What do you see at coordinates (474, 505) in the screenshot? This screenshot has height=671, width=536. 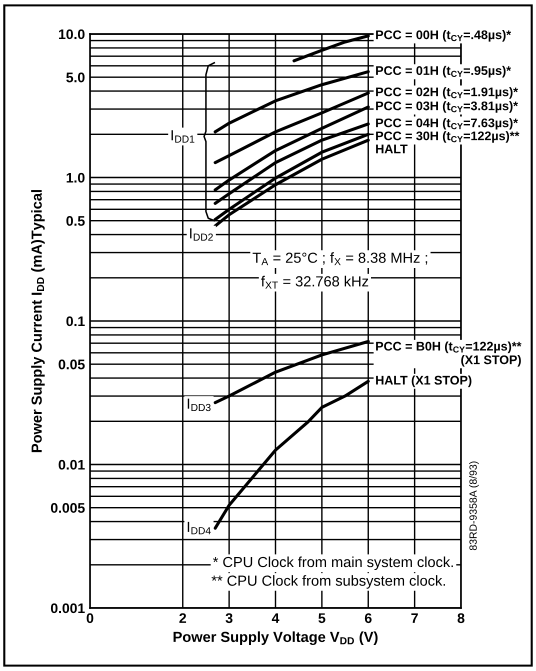 I see `text: 83RD-9358A (8/93)` at bounding box center [474, 505].